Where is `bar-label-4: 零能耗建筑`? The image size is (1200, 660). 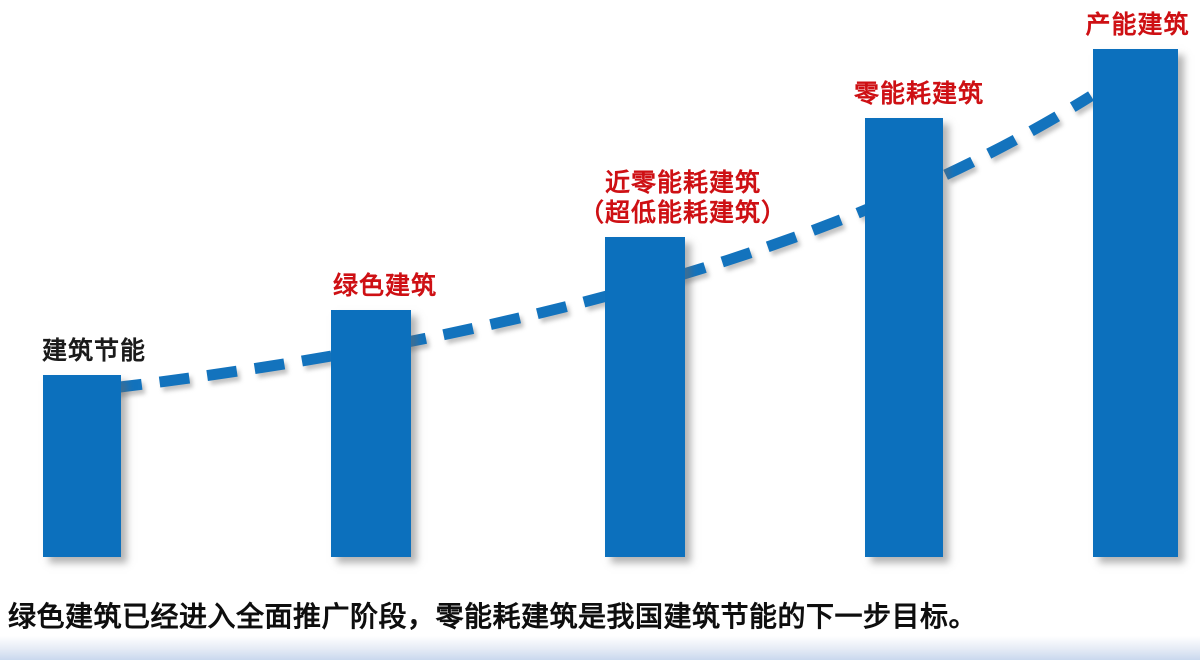 bar-label-4: 零能耗建筑 is located at coordinates (919, 94).